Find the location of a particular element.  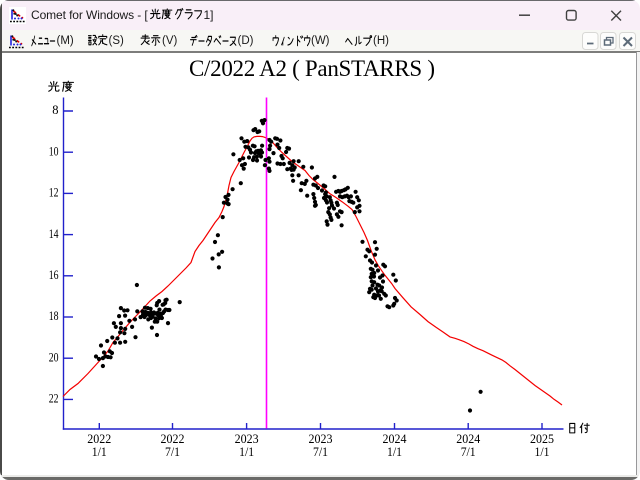

svg-text: 12 is located at coordinates (54, 192).